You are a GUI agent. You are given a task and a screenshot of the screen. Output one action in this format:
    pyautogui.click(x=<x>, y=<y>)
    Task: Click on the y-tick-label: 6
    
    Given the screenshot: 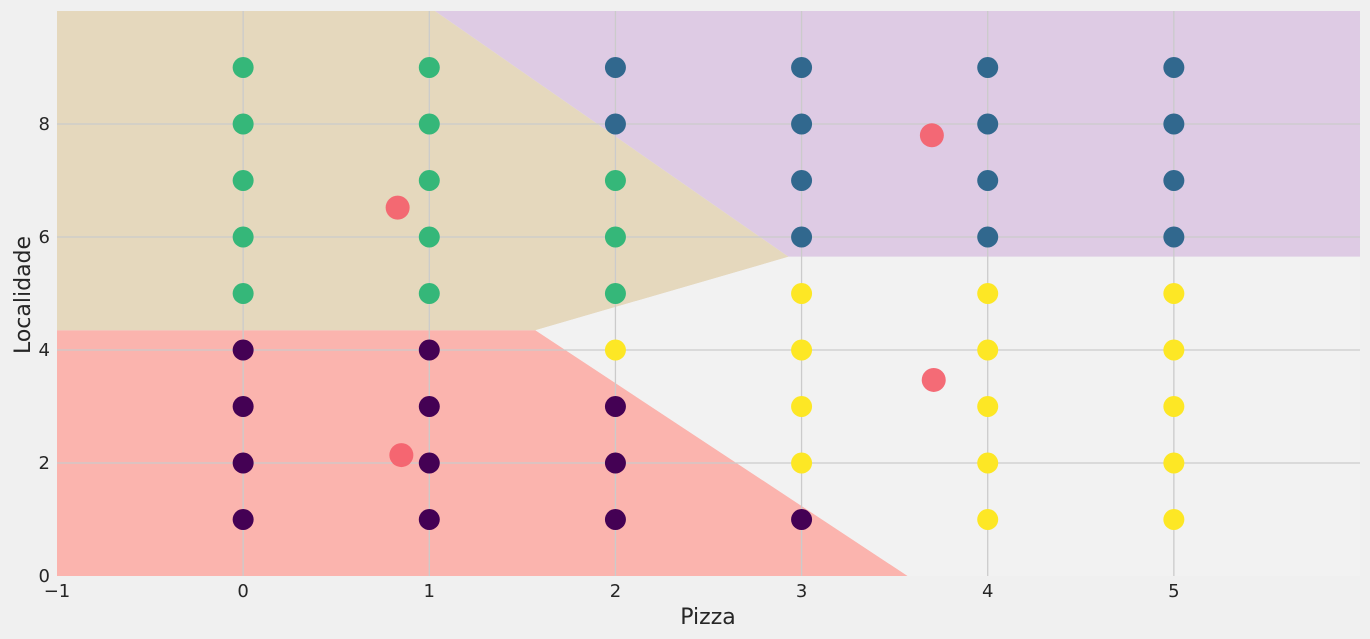 What is the action you would take?
    pyautogui.click(x=44, y=237)
    